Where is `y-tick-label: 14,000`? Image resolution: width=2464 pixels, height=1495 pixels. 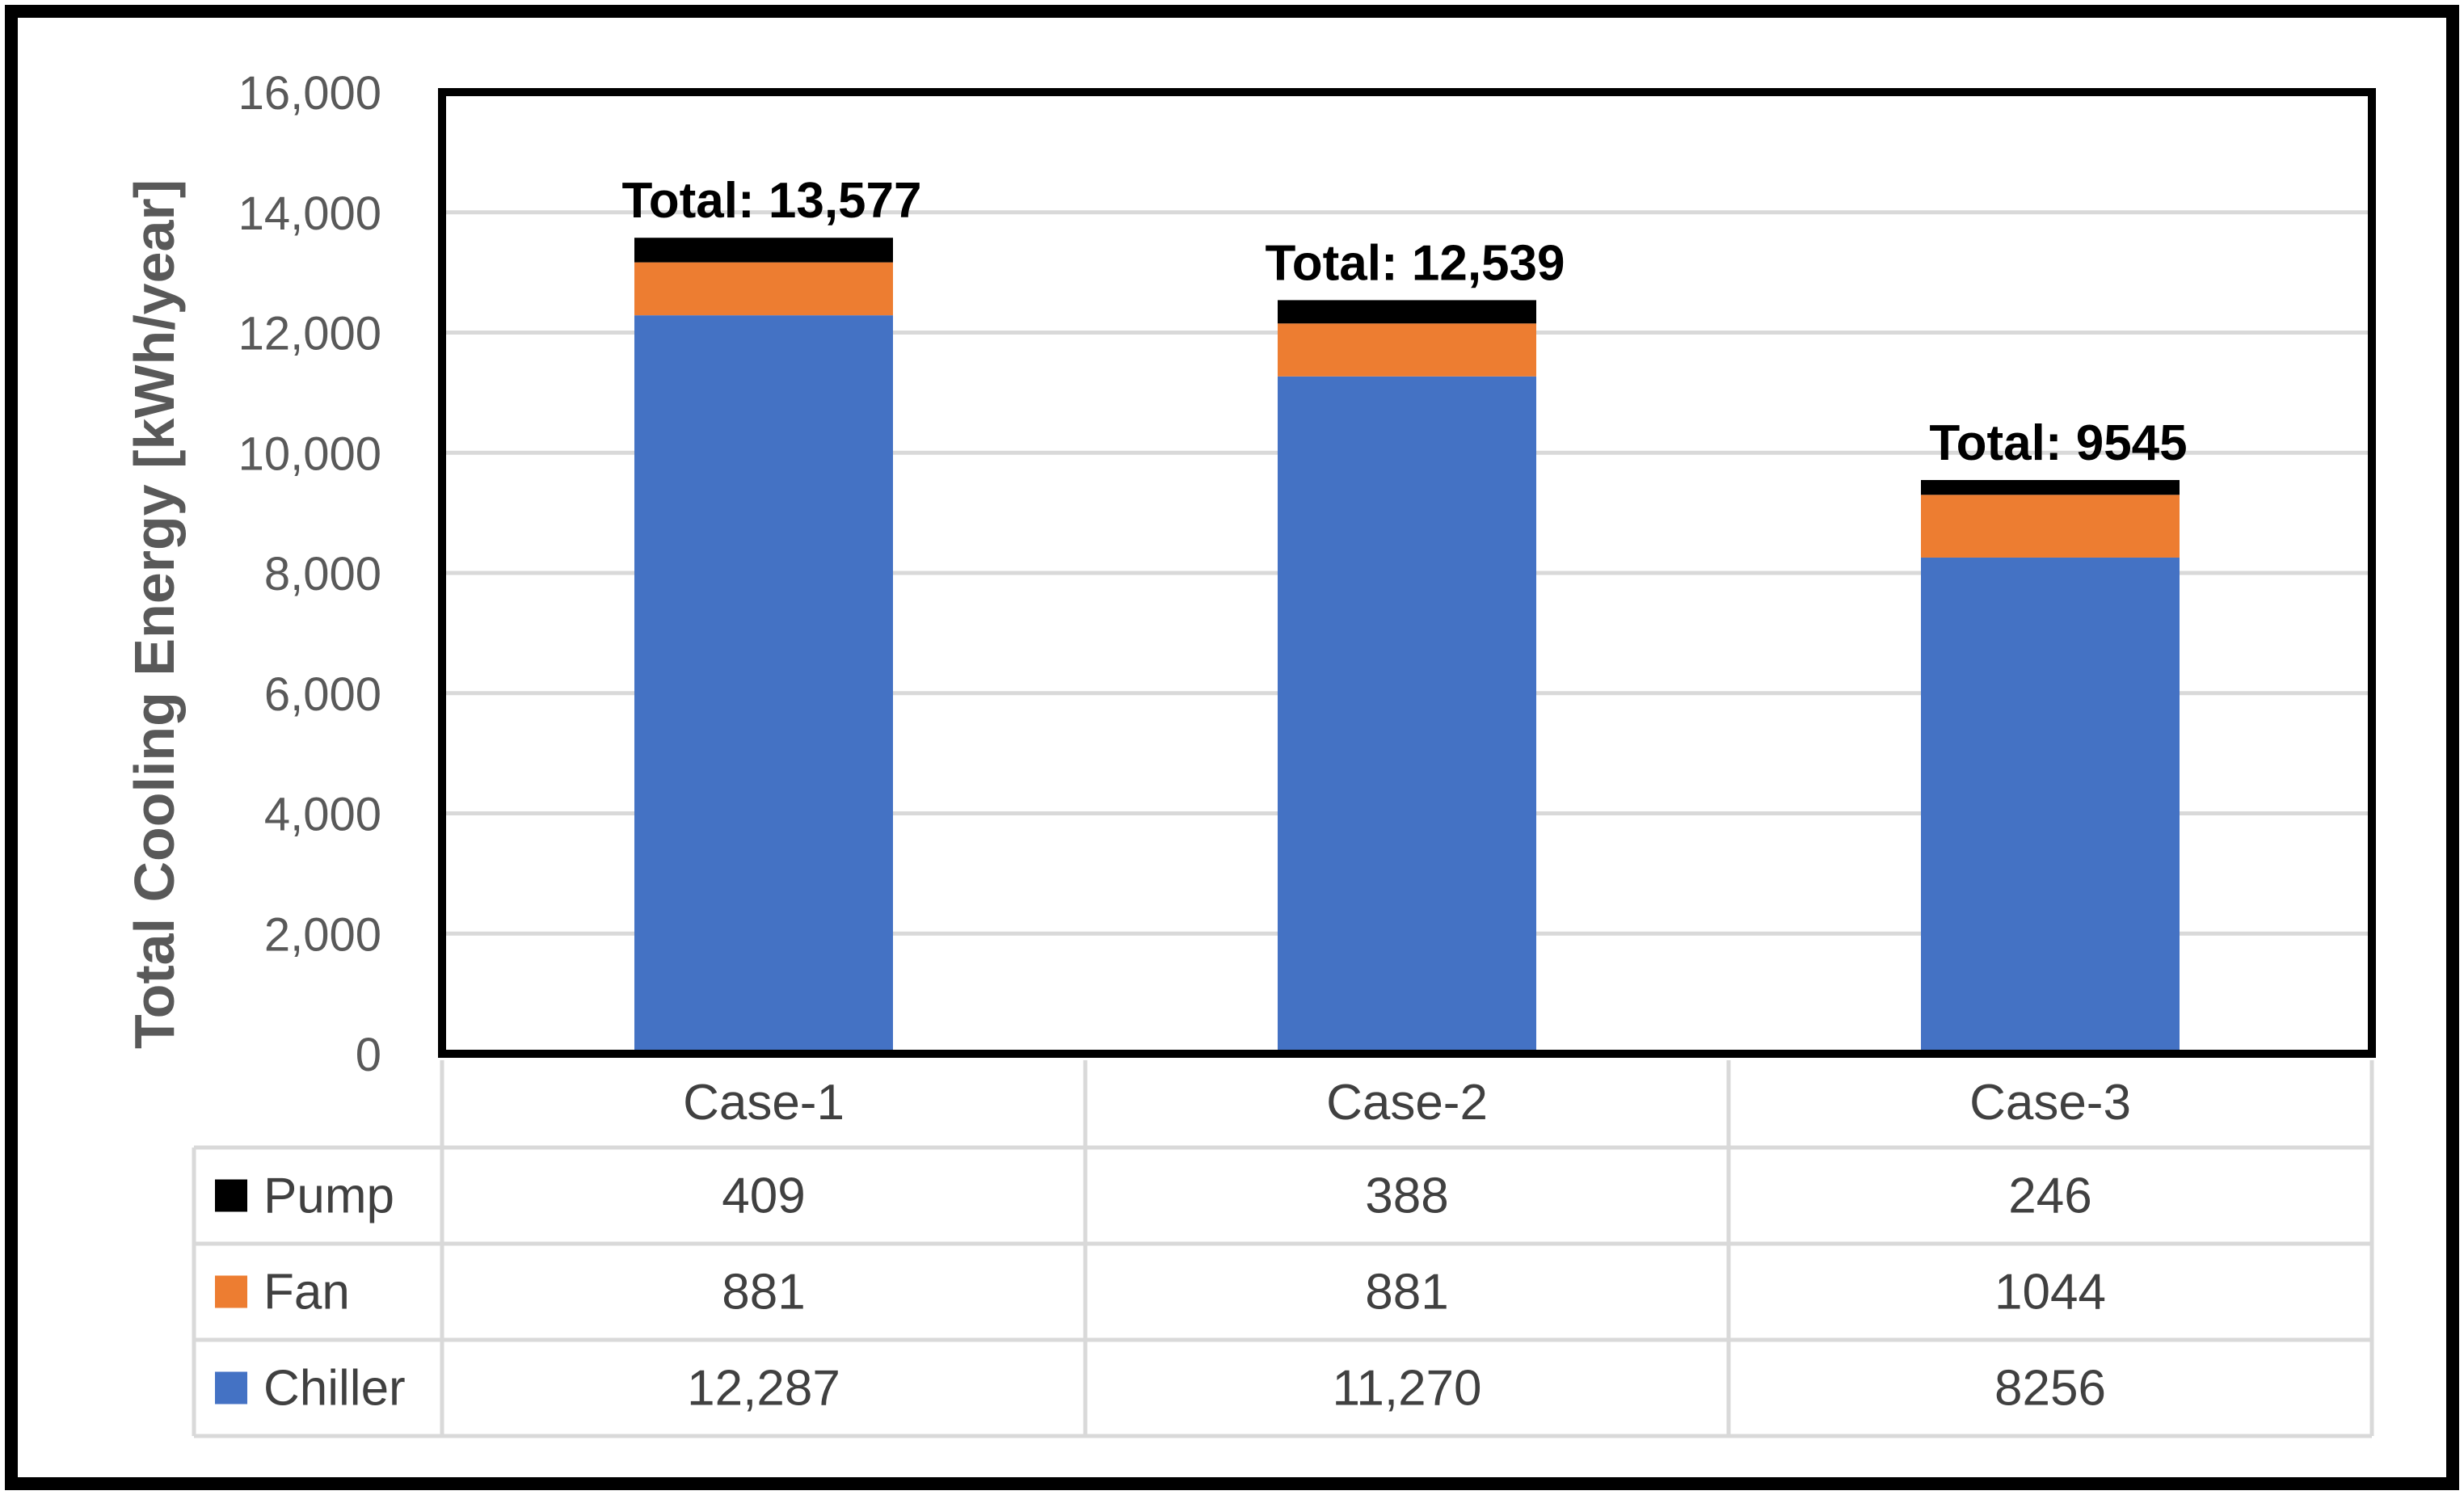 y-tick-label: 14,000 is located at coordinates (309, 214).